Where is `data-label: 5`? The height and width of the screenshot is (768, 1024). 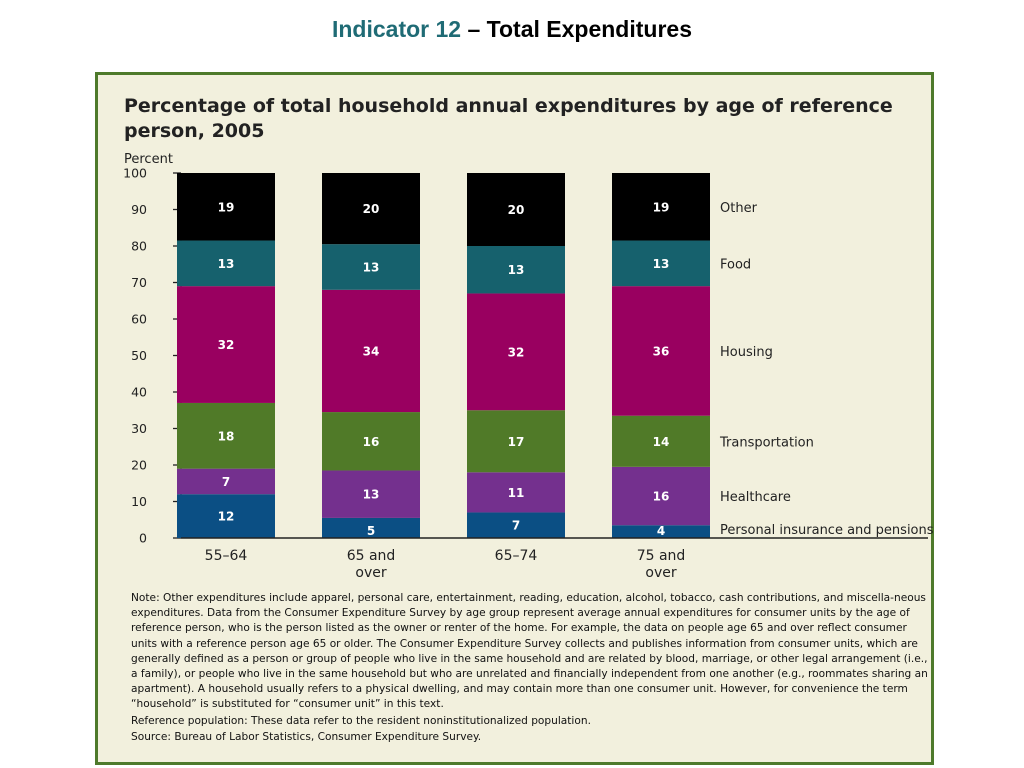 data-label: 5 is located at coordinates (371, 531).